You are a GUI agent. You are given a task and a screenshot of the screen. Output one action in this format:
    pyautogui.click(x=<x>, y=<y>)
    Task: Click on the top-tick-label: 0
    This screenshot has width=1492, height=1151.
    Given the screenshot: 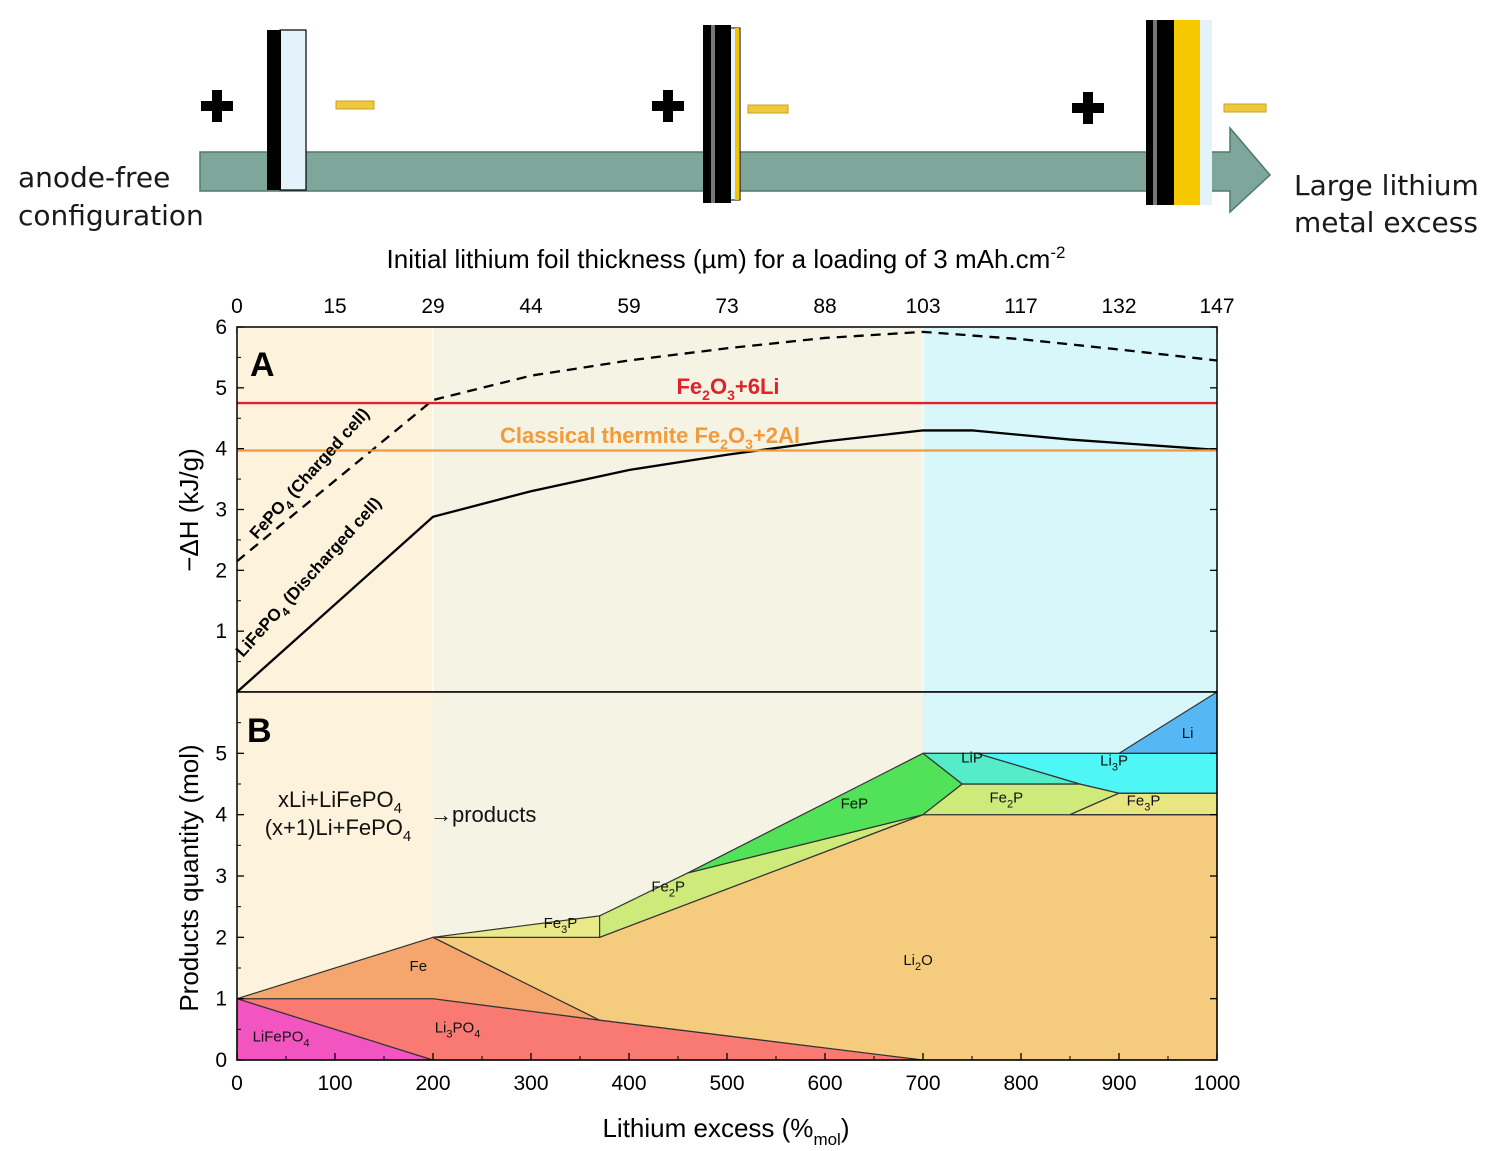 What is the action you would take?
    pyautogui.click(x=237, y=306)
    